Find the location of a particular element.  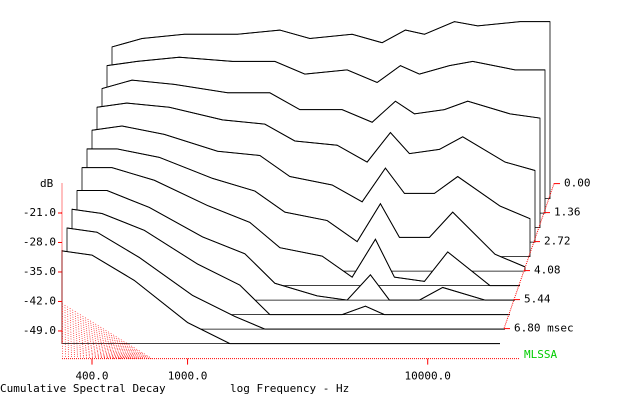

x-tick-label: 1000.0 is located at coordinates (188, 376).